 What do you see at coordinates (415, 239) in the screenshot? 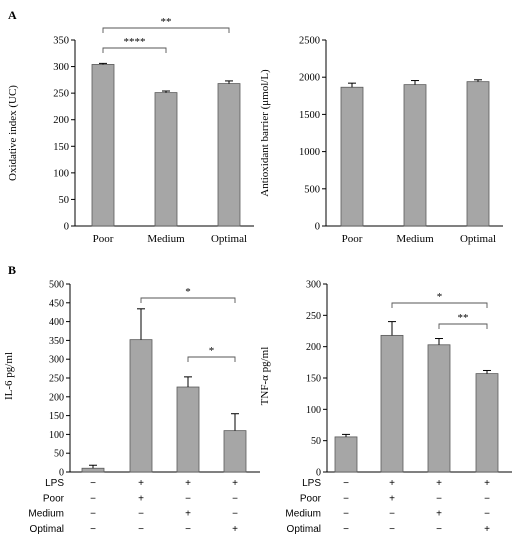
I see `chart2-x-tick-label: Medium` at bounding box center [415, 239].